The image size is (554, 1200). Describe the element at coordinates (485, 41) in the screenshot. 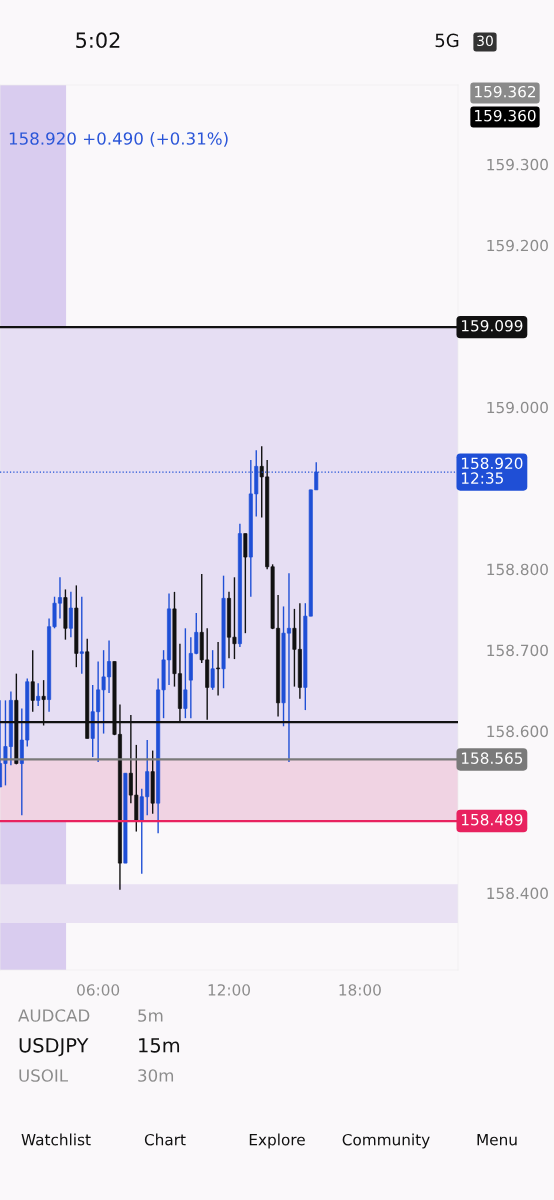

I see `text: 30` at that location.